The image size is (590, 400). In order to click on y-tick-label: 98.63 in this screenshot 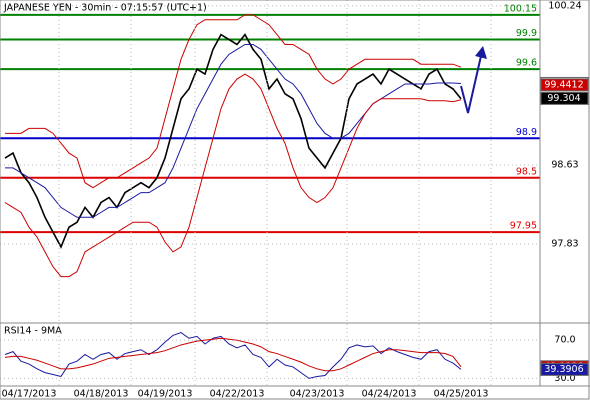, I will do `click(564, 164)`.